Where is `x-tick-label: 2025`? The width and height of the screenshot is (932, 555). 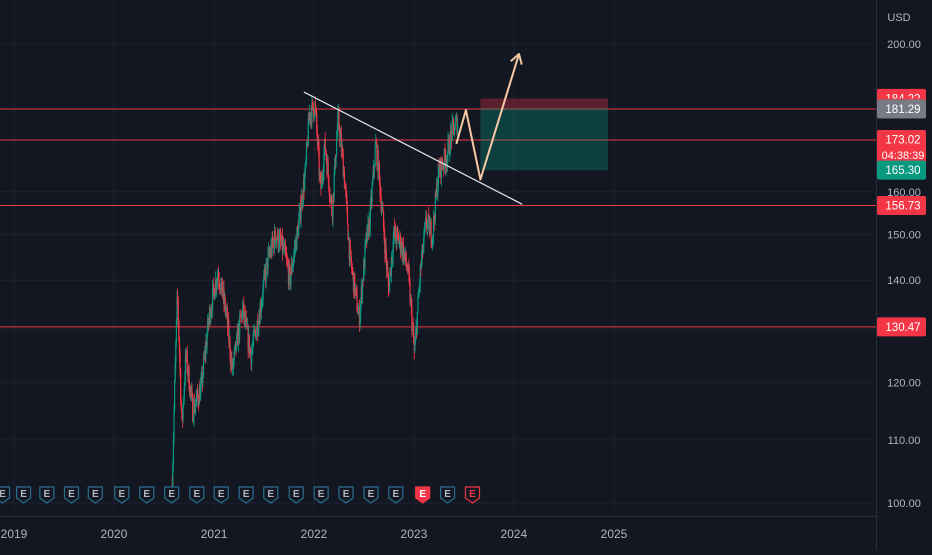
x-tick-label: 2025 is located at coordinates (614, 534).